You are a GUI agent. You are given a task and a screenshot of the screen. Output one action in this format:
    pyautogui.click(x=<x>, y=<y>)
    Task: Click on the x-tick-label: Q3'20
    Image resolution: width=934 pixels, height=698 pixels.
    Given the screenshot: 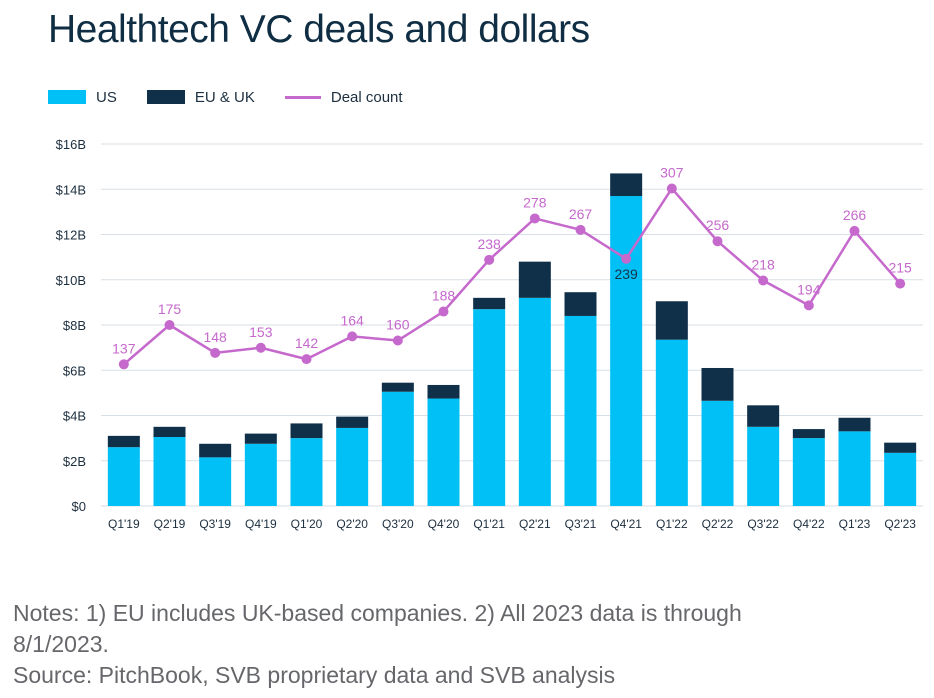 What is the action you would take?
    pyautogui.click(x=398, y=524)
    